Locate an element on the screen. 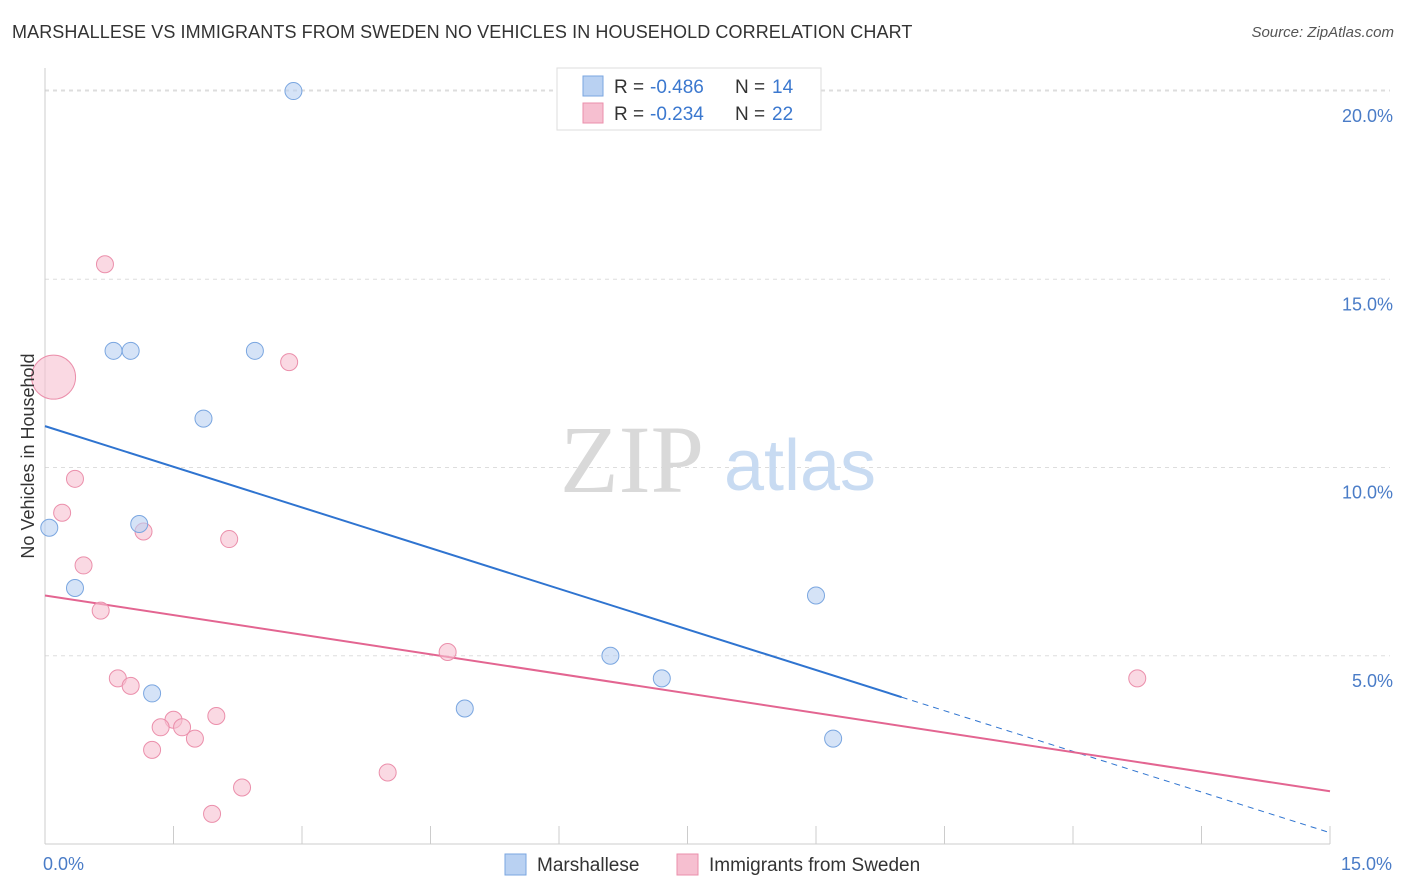 Image resolution: width=1406 pixels, height=892 pixels. correlation-legend: R = -0.486 N = 14 R = -0.234 N = 22 is located at coordinates (689, 99).